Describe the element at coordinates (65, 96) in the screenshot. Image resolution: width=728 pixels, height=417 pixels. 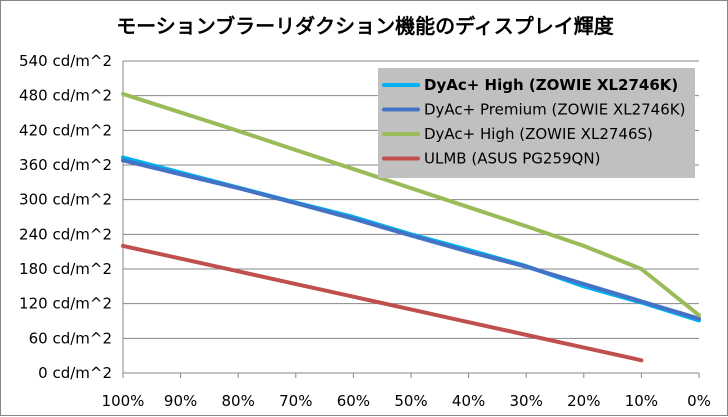
I see `y-tick-label: 480 cd/m^2` at that location.